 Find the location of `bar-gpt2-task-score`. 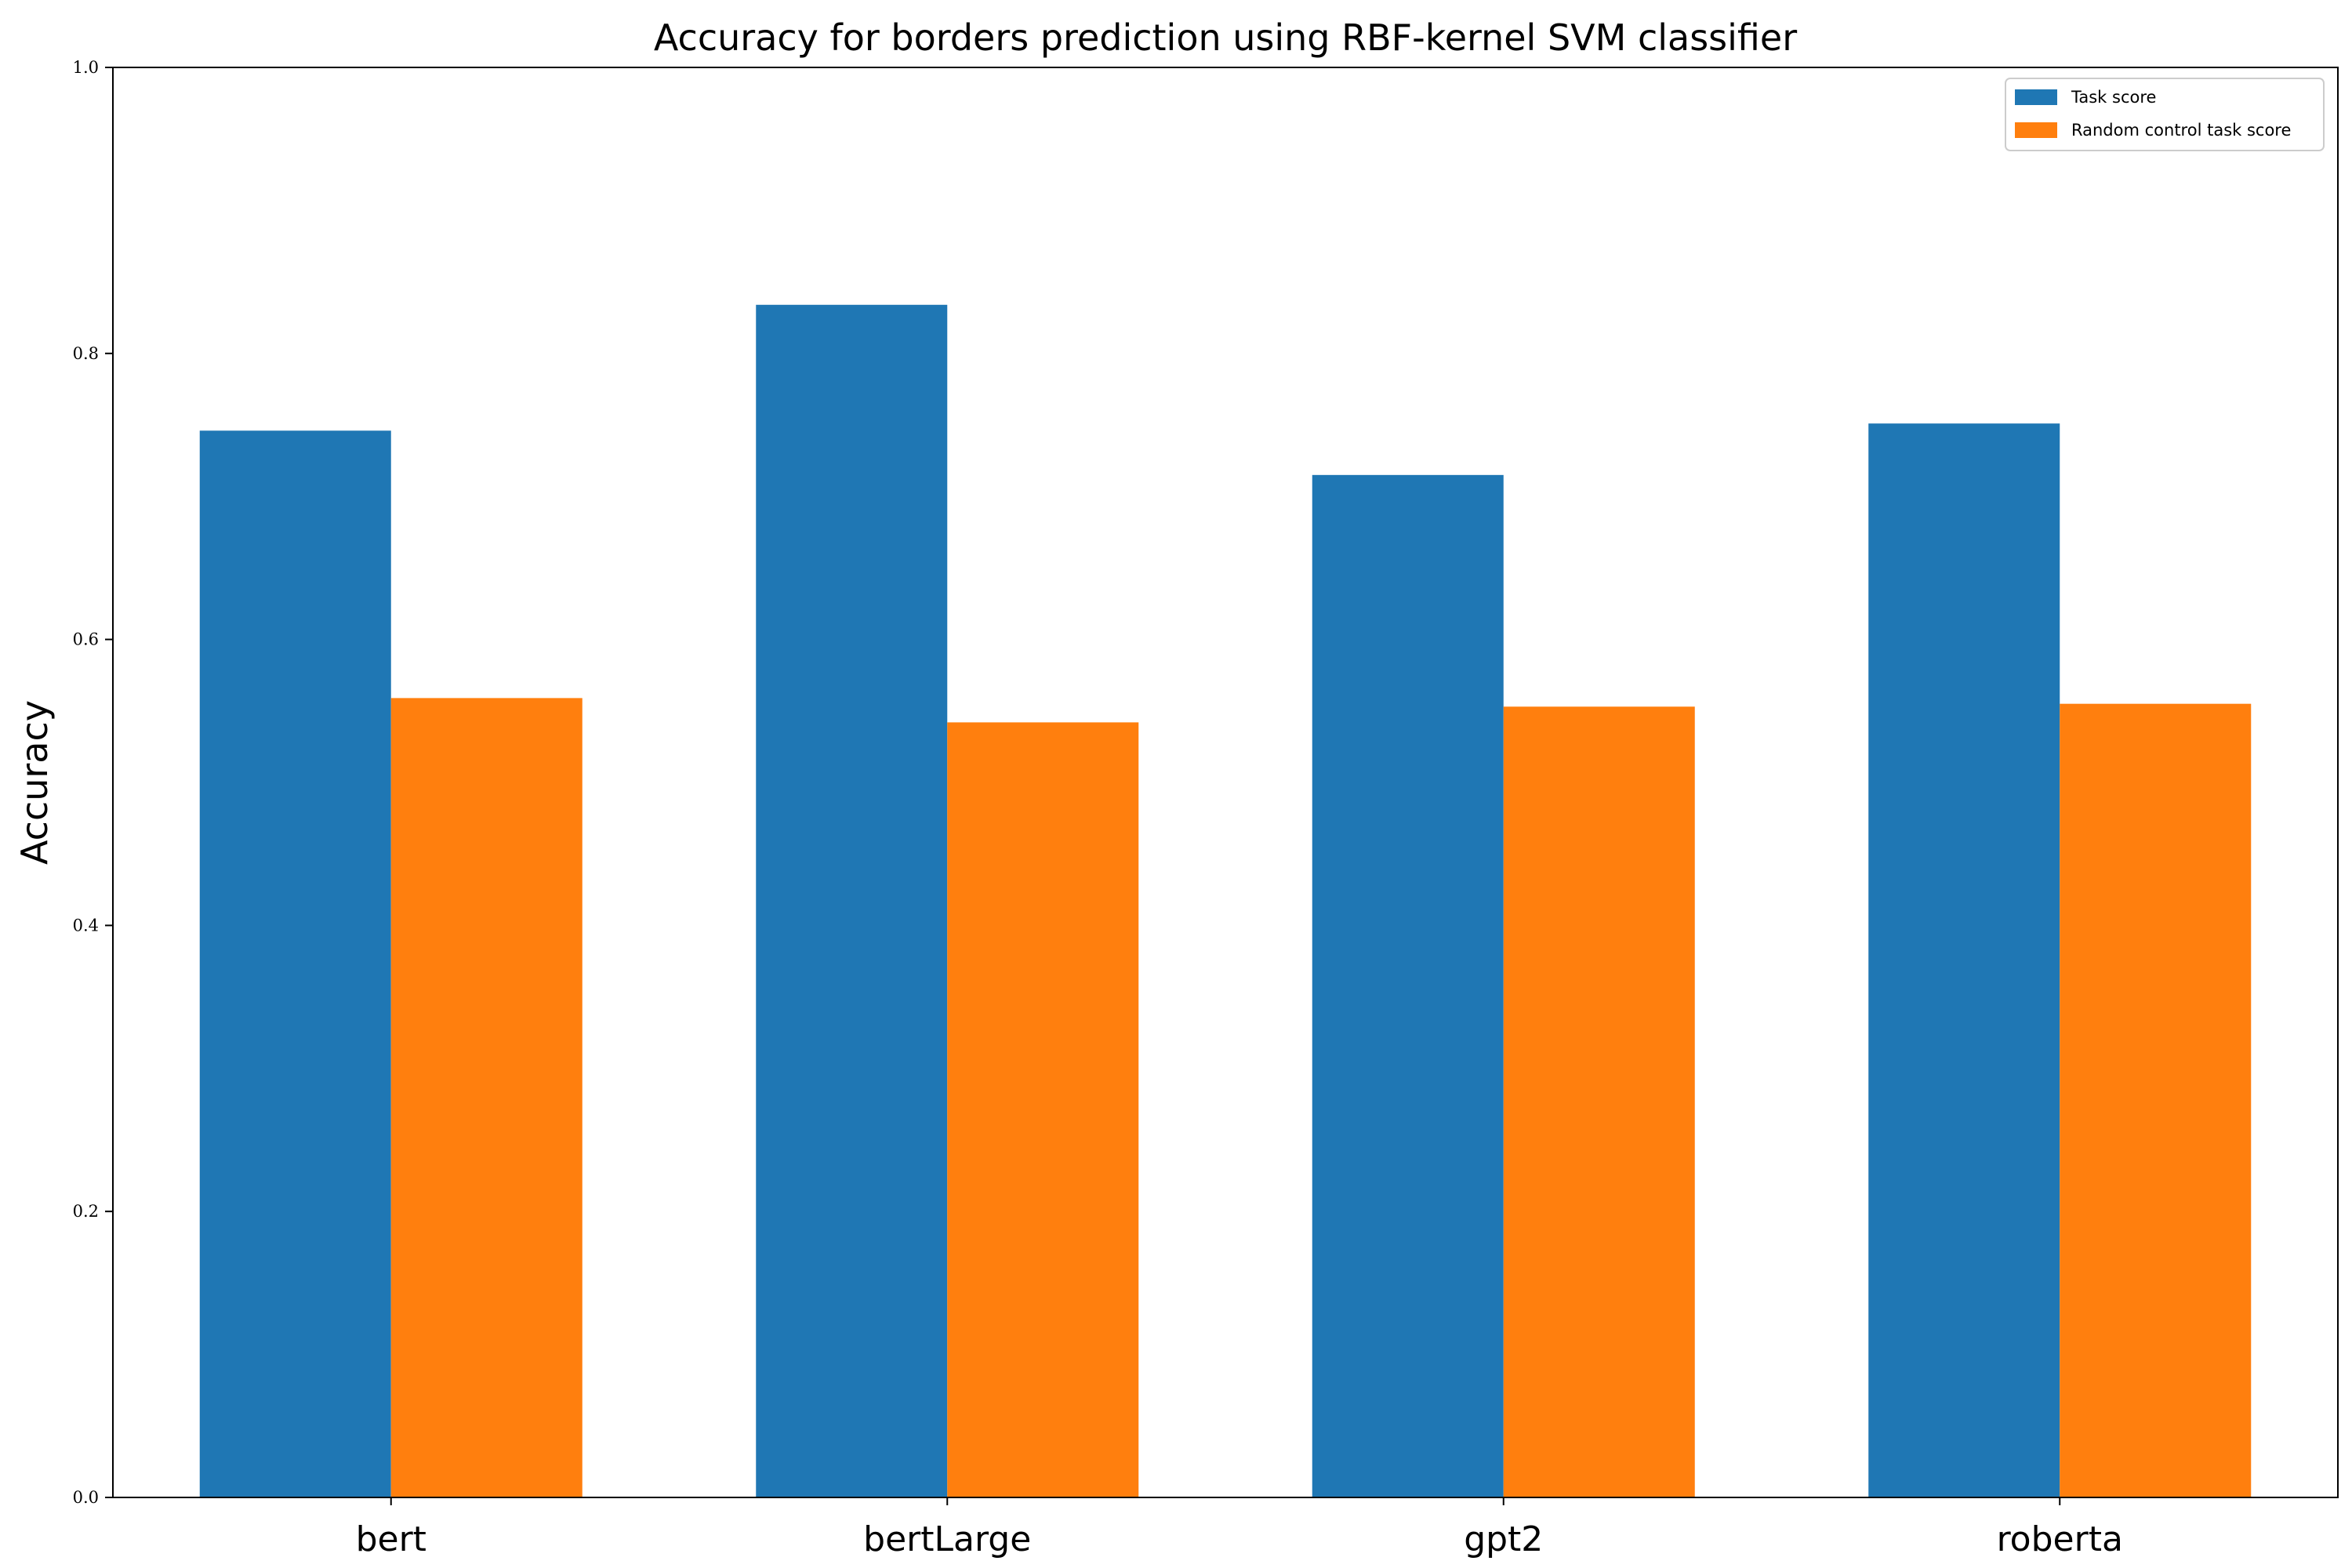

bar-gpt2-task-score is located at coordinates (1408, 985).